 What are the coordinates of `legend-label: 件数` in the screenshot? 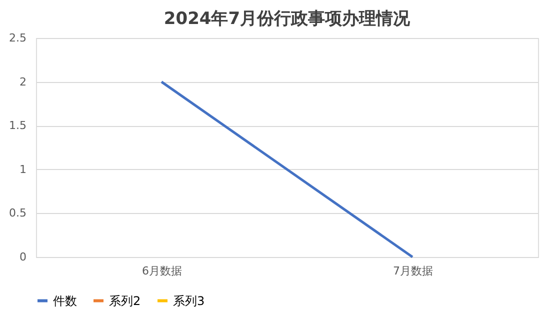 It's located at (65, 301).